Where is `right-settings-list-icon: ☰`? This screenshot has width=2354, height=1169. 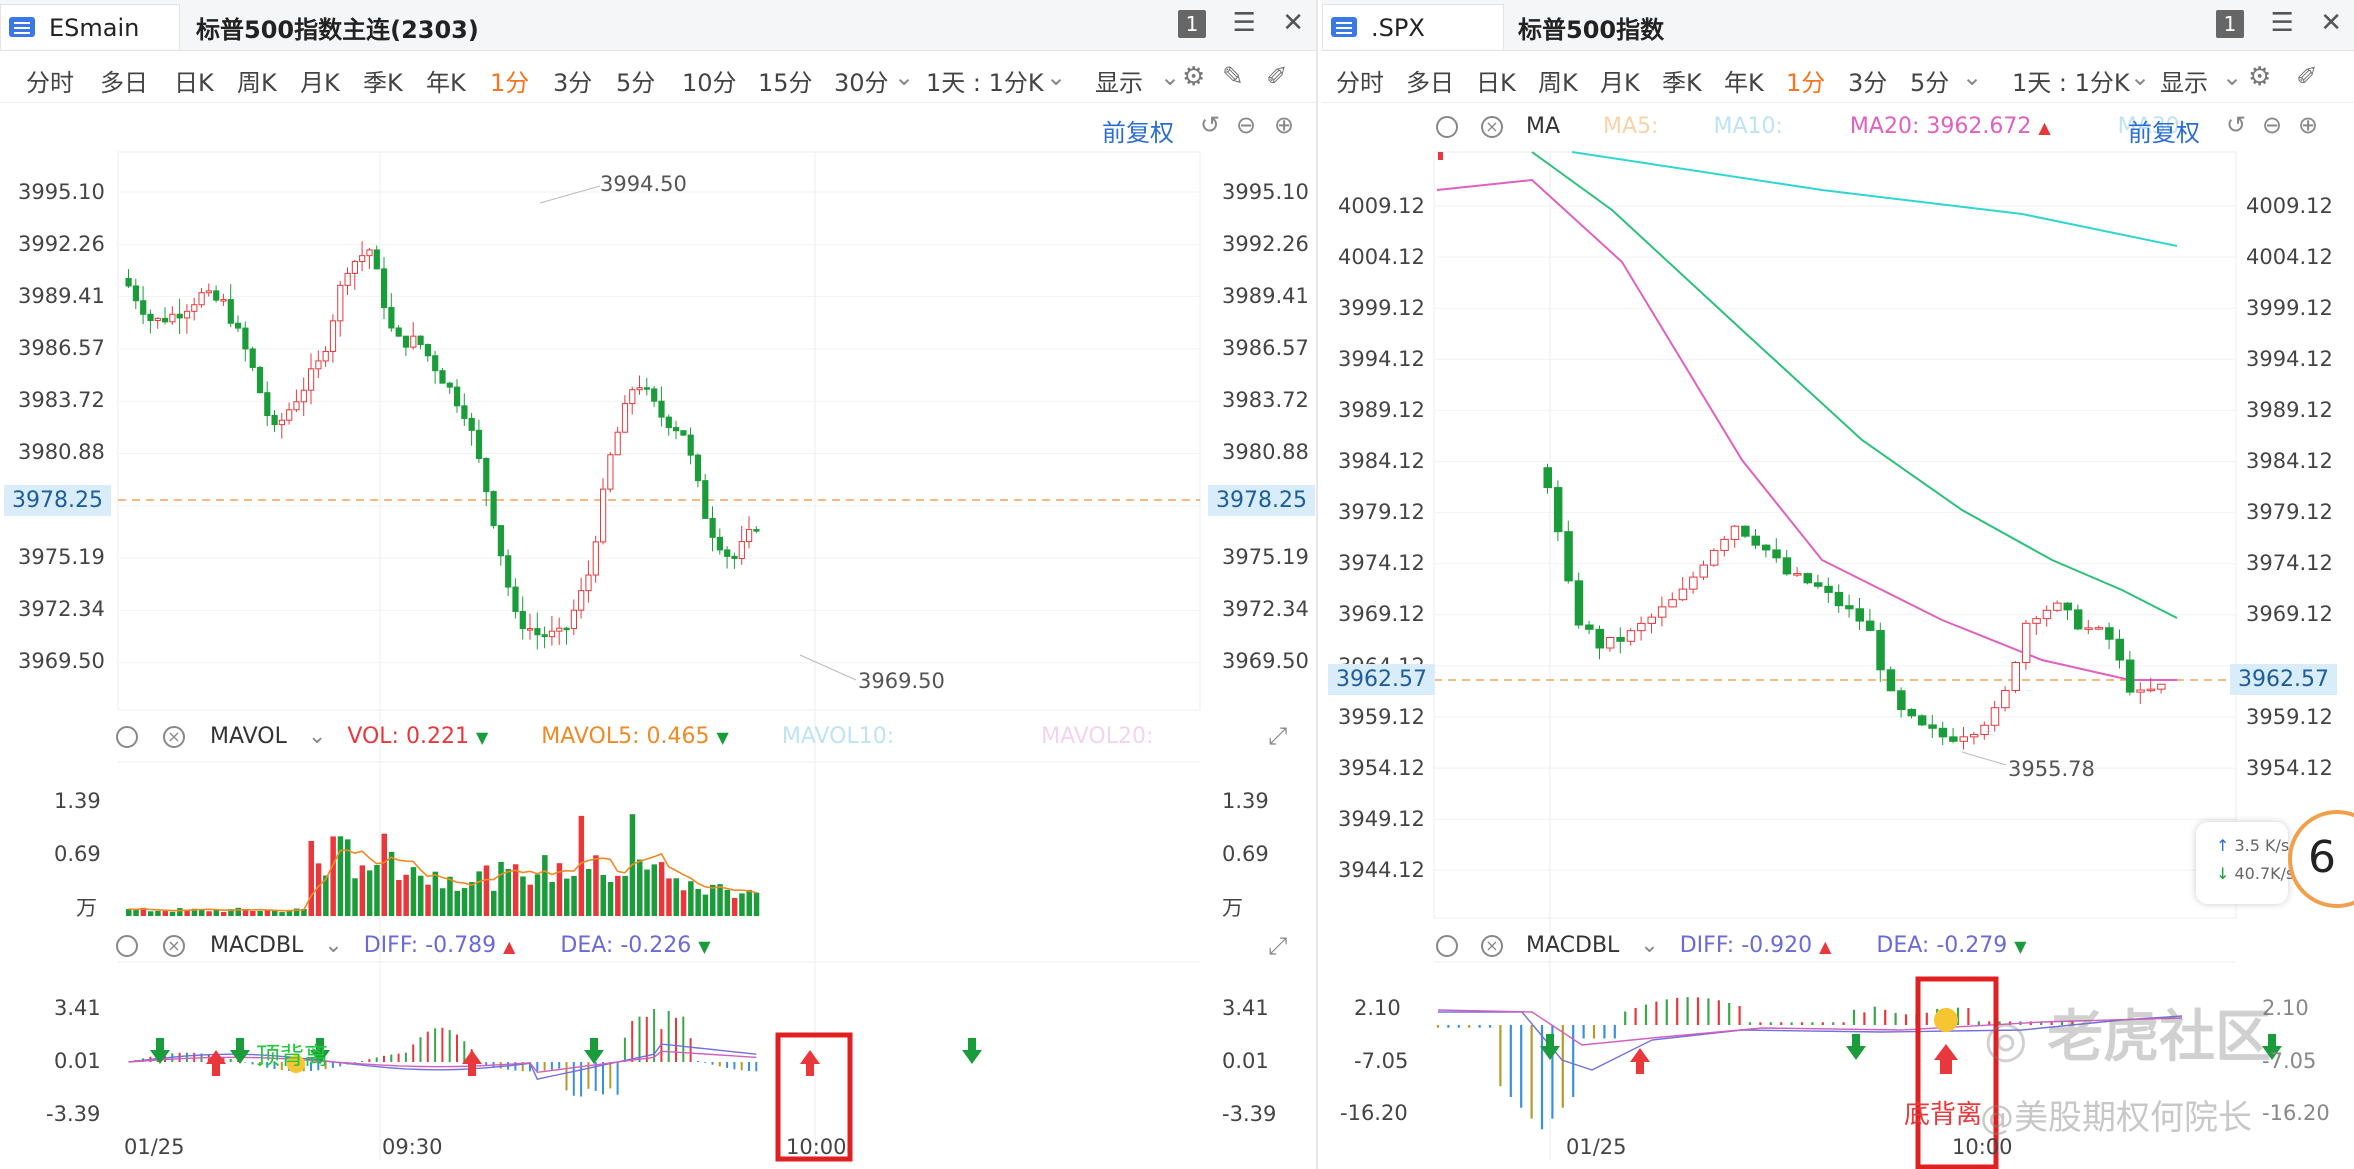
right-settings-list-icon: ☰ is located at coordinates (2282, 23).